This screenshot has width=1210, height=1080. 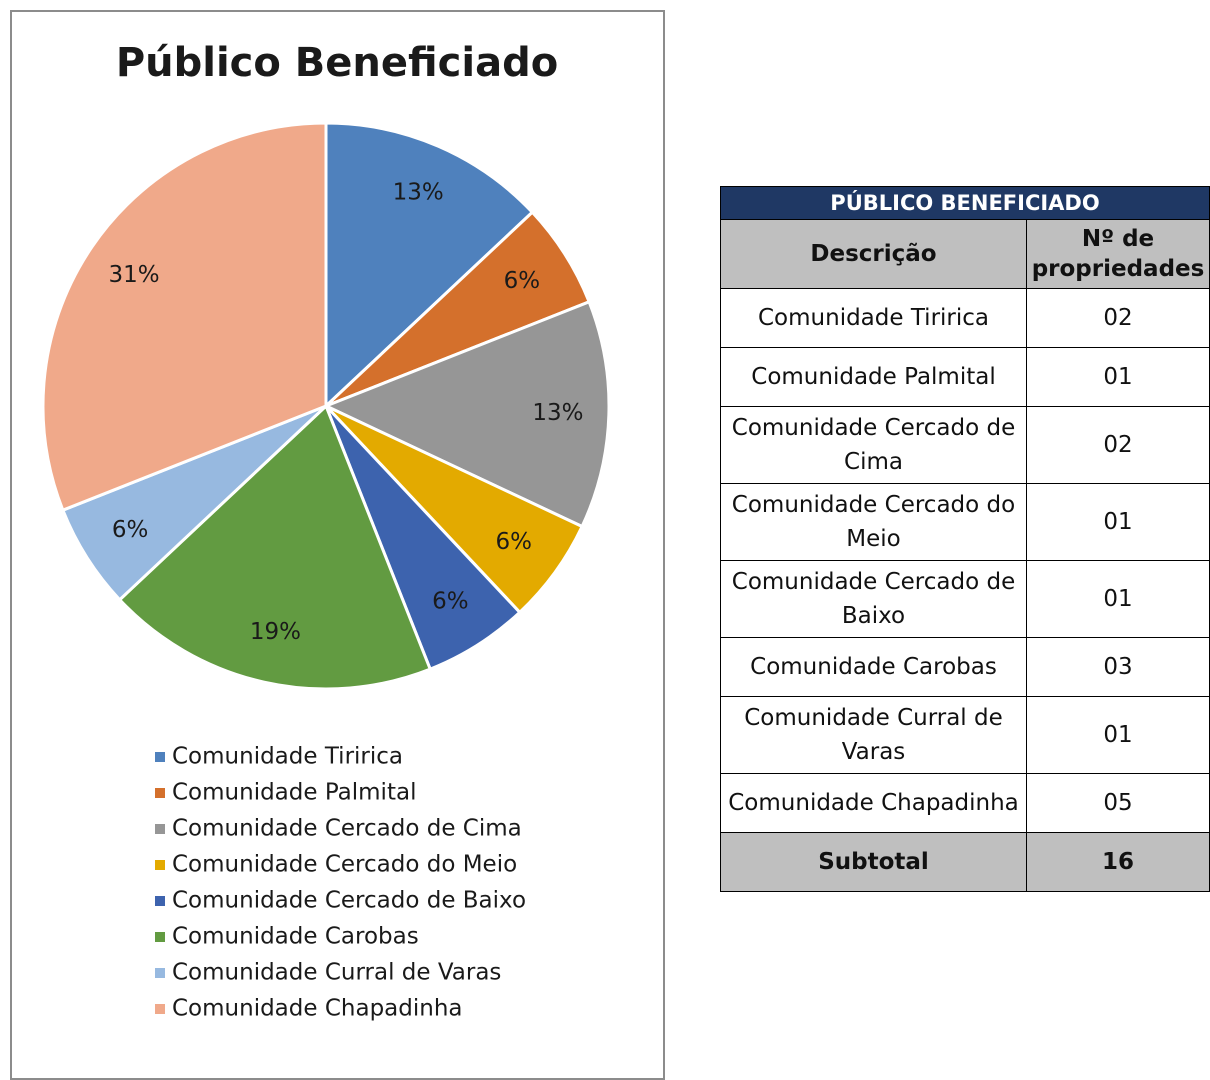 What do you see at coordinates (347, 829) in the screenshot?
I see `legend-label: Comunidade Cercado de Cima` at bounding box center [347, 829].